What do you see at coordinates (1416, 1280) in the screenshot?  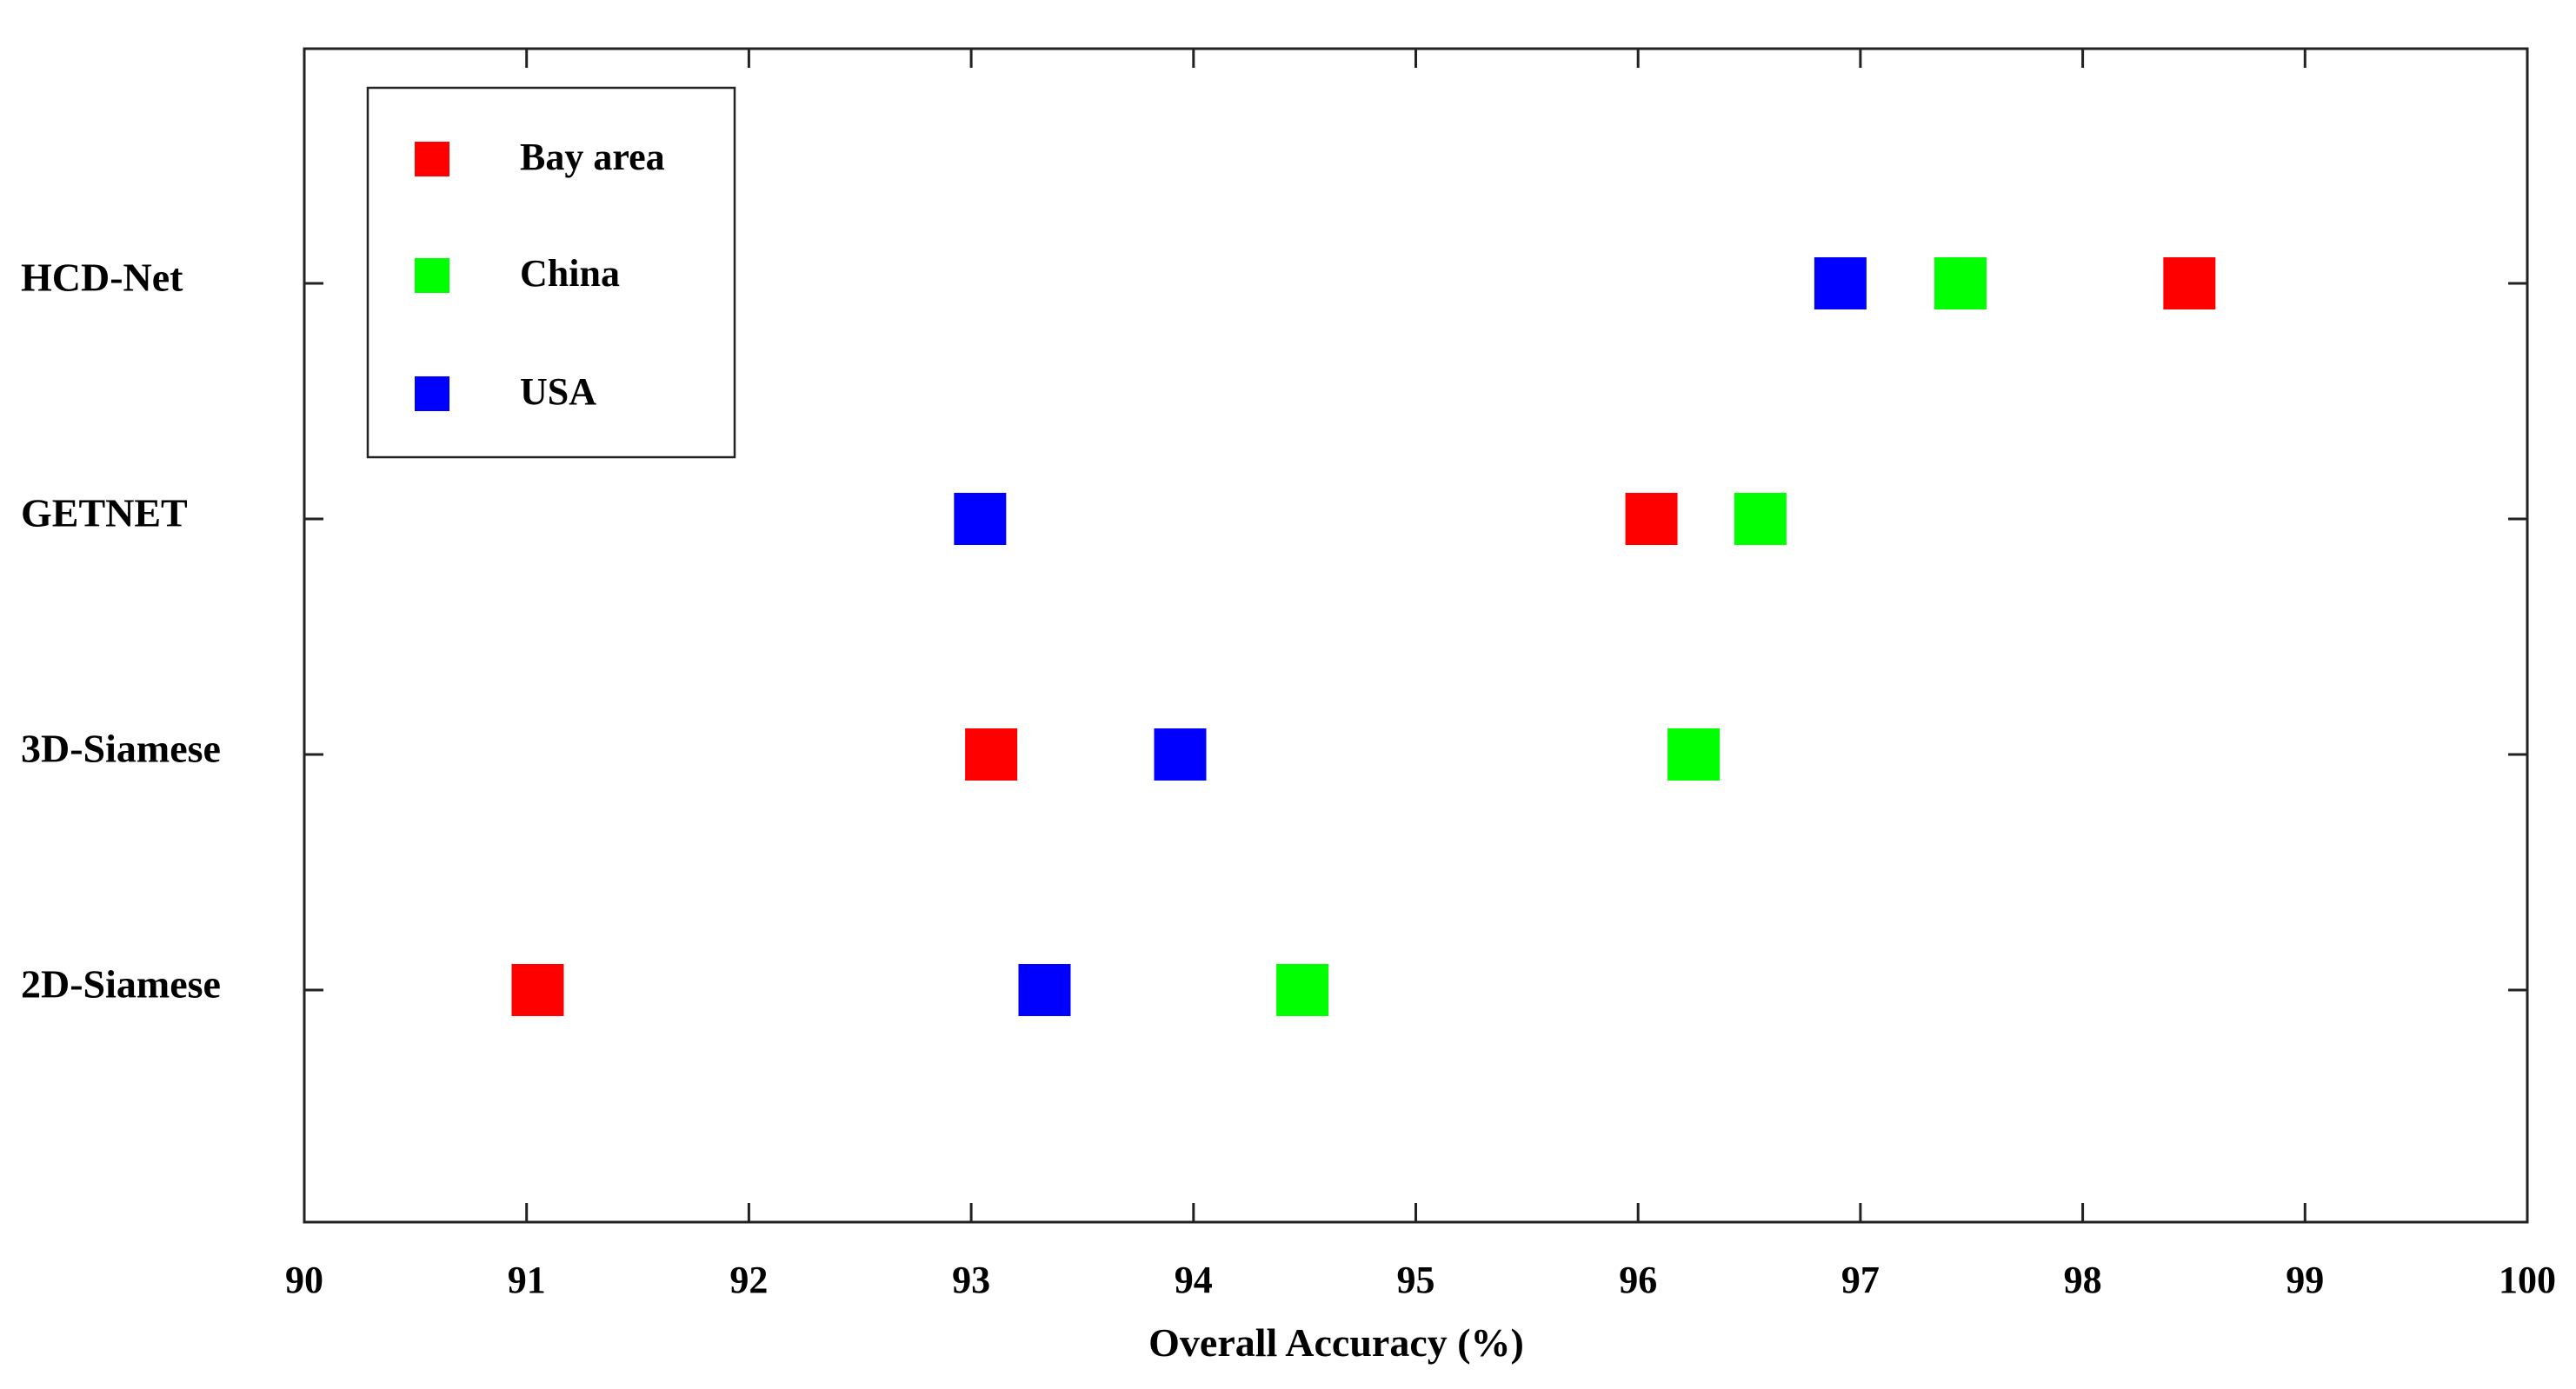 I see `x-tick-label: 95` at bounding box center [1416, 1280].